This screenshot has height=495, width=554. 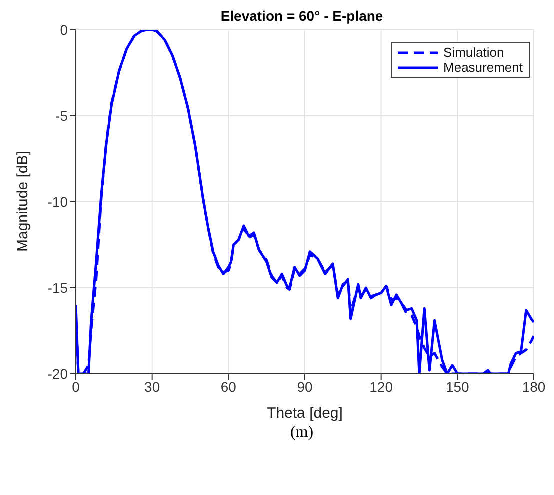 What do you see at coordinates (305, 413) in the screenshot?
I see `x-axis-title: Theta [deg]` at bounding box center [305, 413].